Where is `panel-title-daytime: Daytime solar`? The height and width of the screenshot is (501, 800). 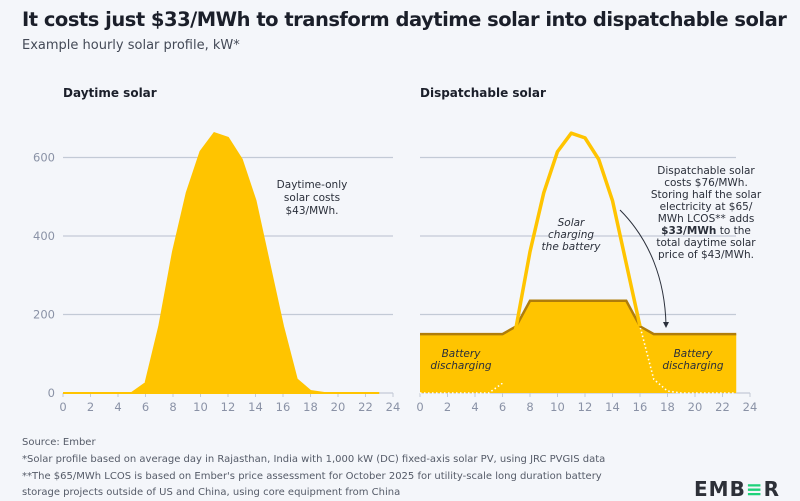 panel-title-daytime: Daytime solar is located at coordinates (110, 93).